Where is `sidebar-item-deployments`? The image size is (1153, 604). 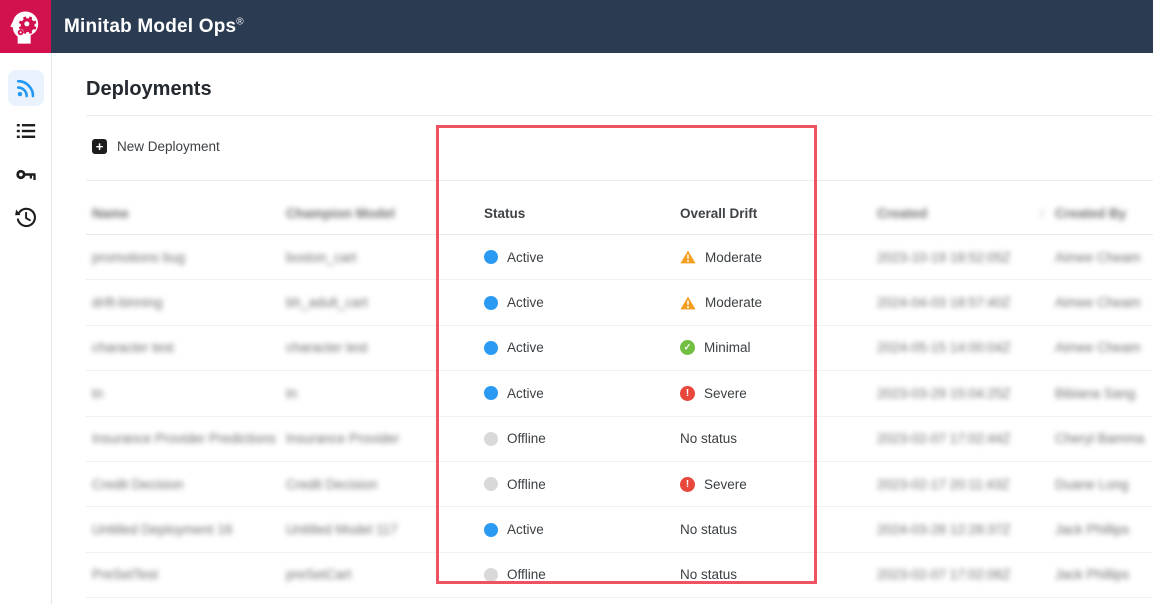
sidebar-item-deployments is located at coordinates (25, 88).